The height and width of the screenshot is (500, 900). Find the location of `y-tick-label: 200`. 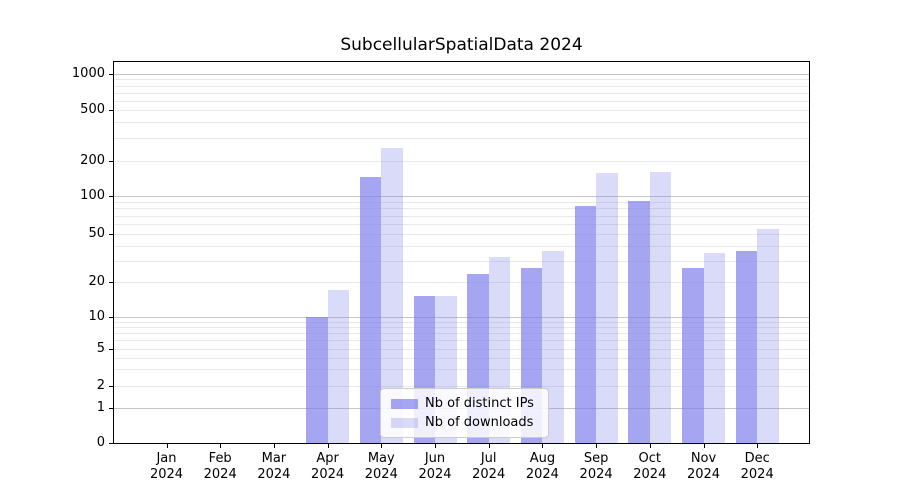

y-tick-label: 200 is located at coordinates (92, 160).